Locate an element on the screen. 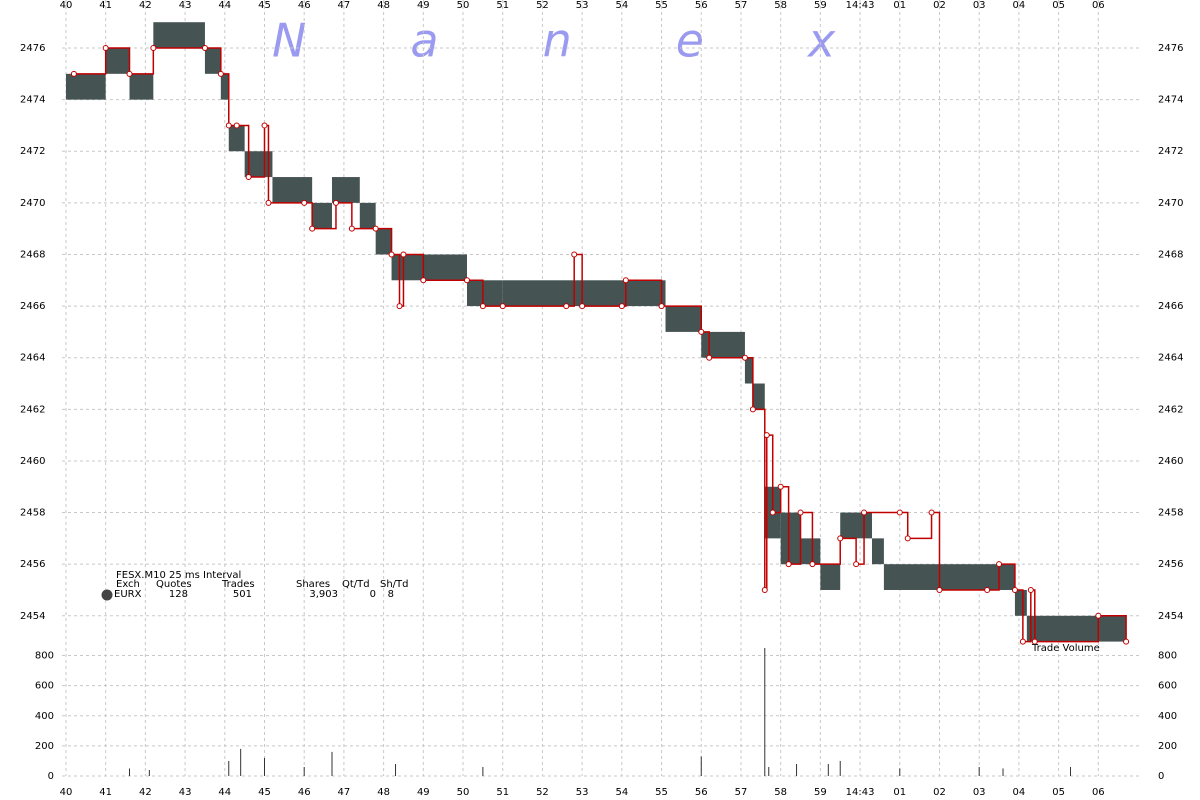 The image size is (1200, 800). x-tick-label: 40 is located at coordinates (66, 5).